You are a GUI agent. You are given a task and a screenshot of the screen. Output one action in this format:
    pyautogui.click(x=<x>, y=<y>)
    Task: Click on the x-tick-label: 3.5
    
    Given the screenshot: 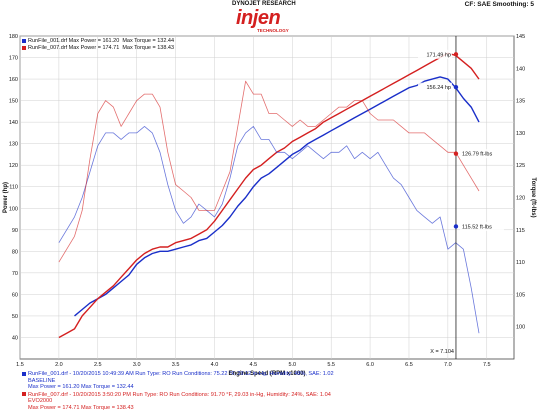 What is the action you would take?
    pyautogui.click(x=176, y=365)
    